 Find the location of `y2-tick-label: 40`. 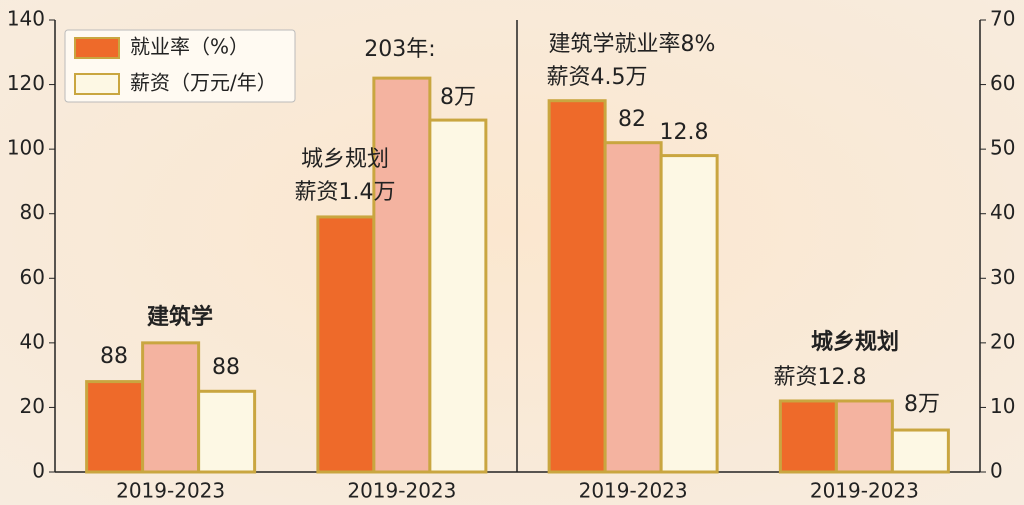

y2-tick-label: 40 is located at coordinates (1002, 212).